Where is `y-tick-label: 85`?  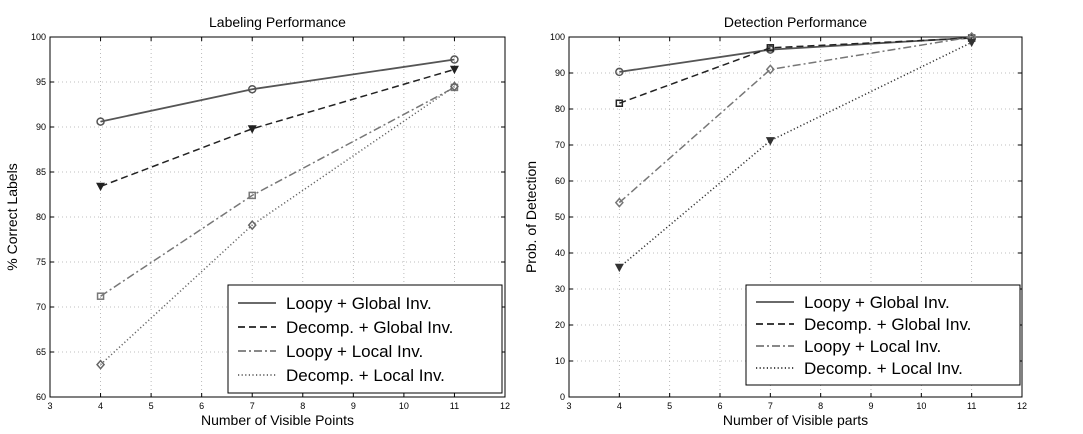
y-tick-label: 85 is located at coordinates (41, 172).